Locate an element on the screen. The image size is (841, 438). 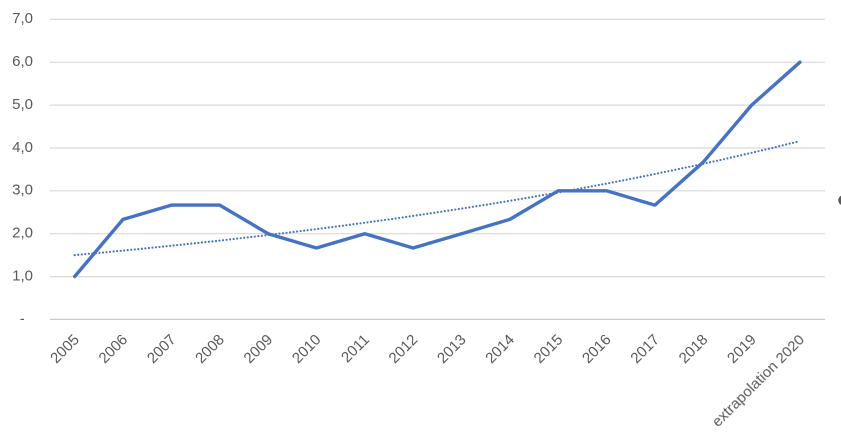
svg-text: 2012 is located at coordinates (404, 349).